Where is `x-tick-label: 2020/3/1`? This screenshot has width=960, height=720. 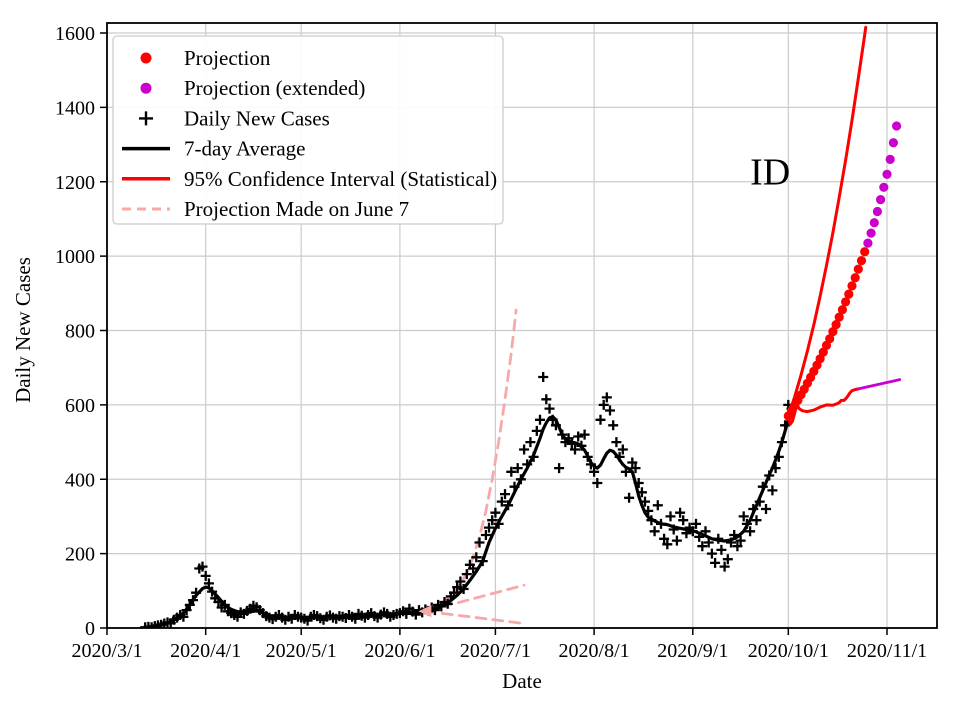
x-tick-label: 2020/3/1 is located at coordinates (106, 651).